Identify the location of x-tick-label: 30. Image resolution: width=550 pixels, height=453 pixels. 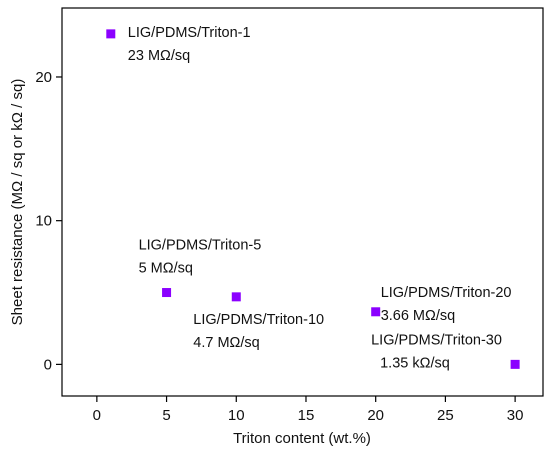
(515, 415).